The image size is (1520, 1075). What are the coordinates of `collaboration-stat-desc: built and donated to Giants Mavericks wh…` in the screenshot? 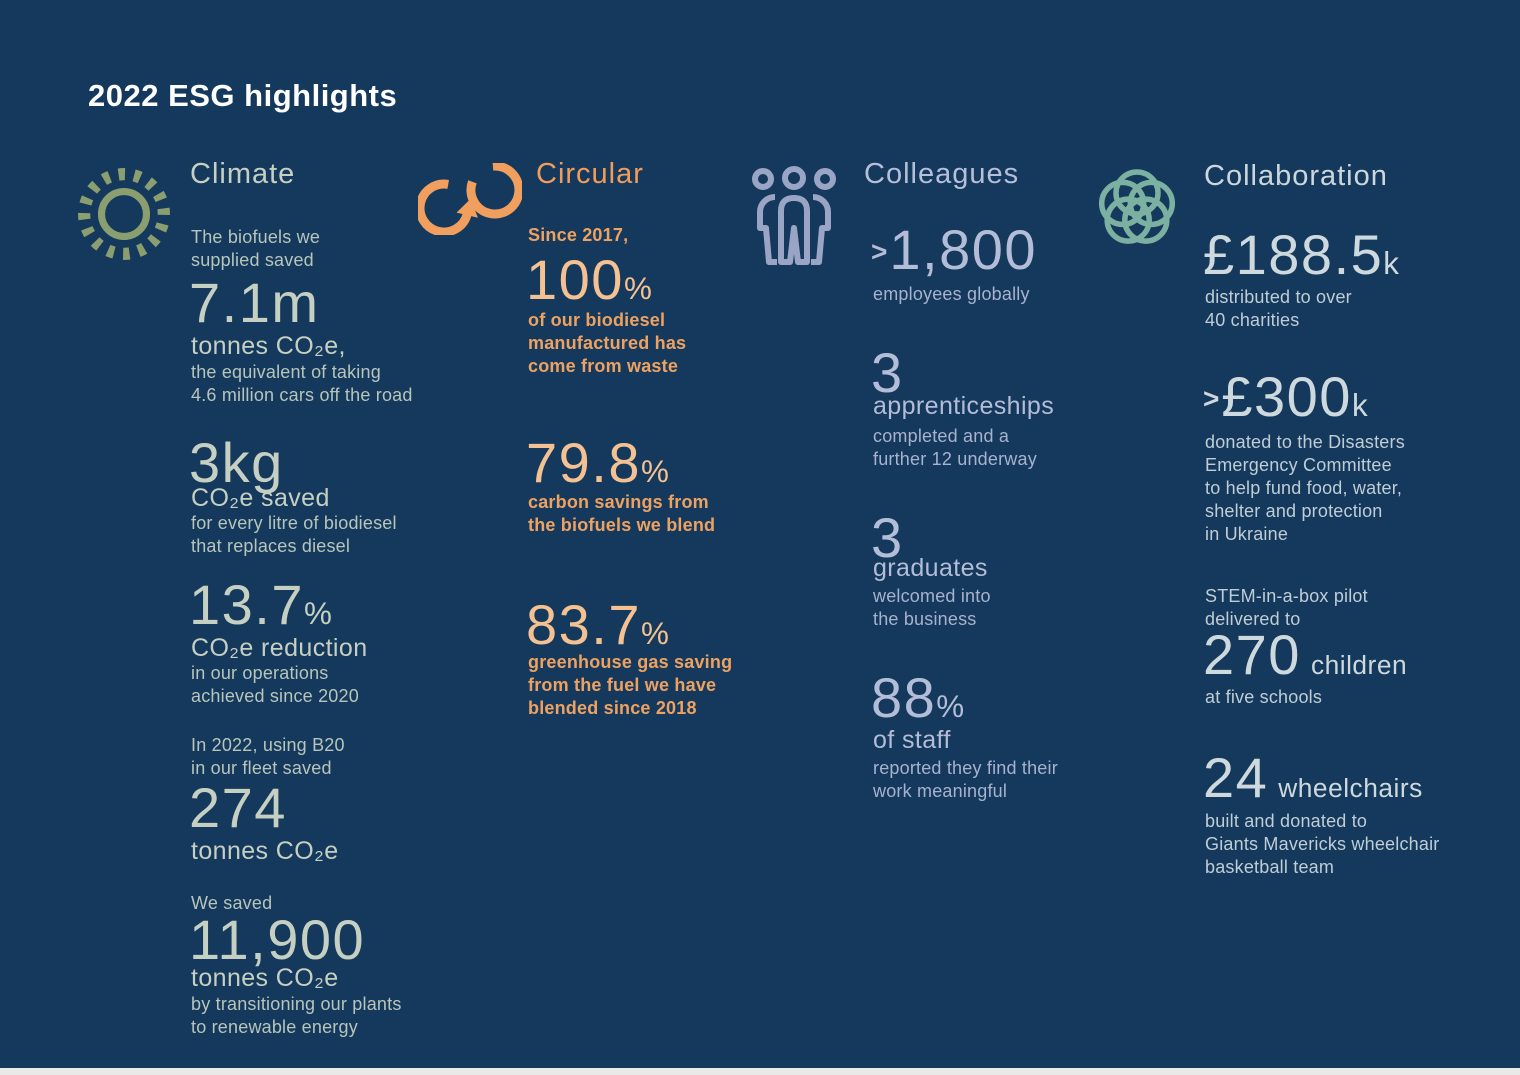 It's located at (1322, 844).